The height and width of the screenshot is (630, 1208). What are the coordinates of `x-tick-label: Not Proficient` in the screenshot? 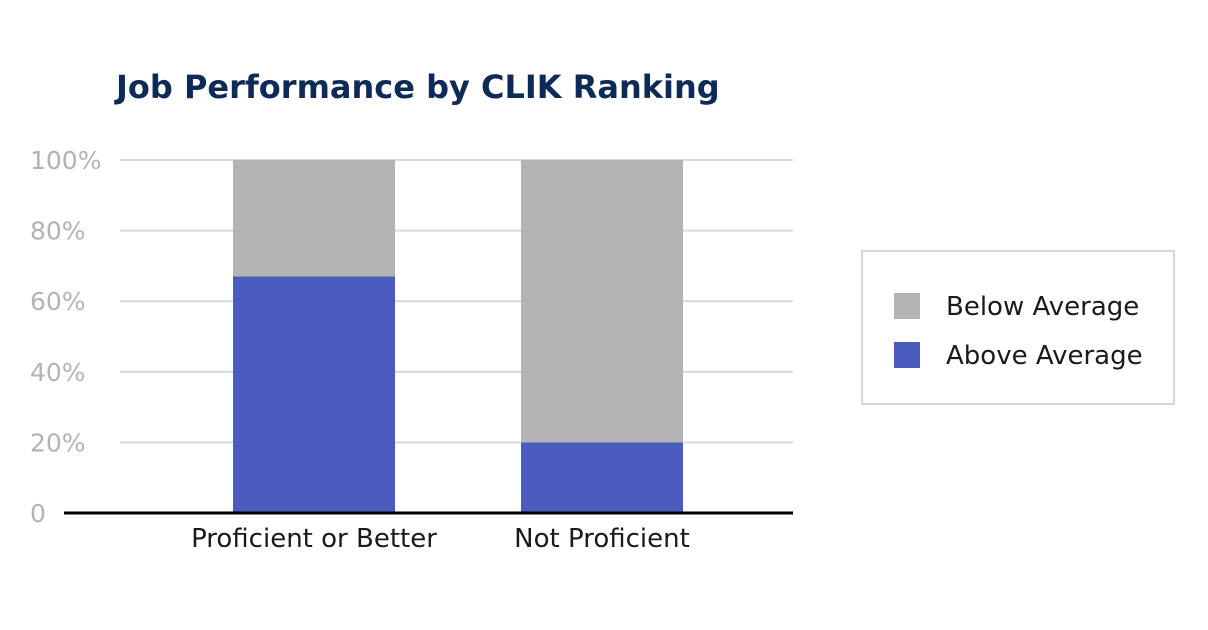 It's located at (602, 539).